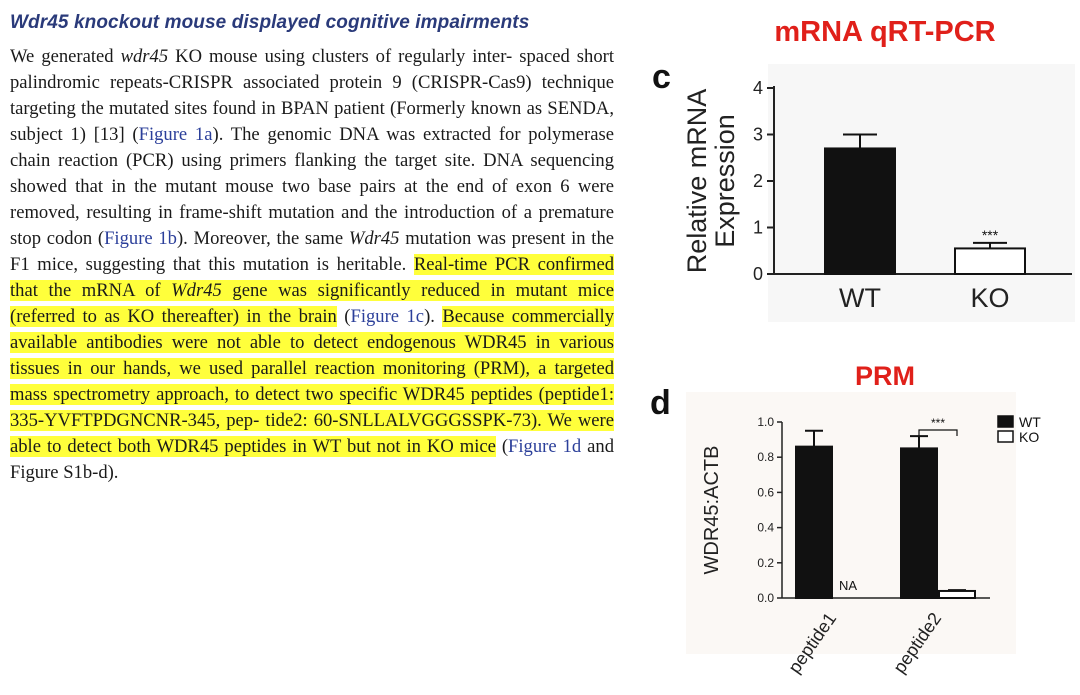 This screenshot has height=695, width=1080. Describe the element at coordinates (1005, 421) in the screenshot. I see `legend-swatch-wt` at that location.